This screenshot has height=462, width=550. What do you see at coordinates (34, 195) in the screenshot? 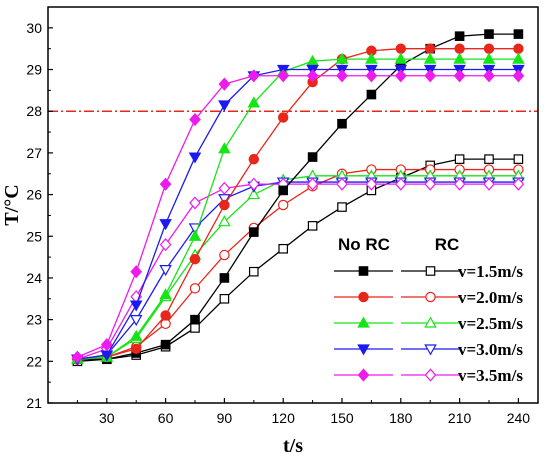
I see `y-tick-label: 26` at bounding box center [34, 195].